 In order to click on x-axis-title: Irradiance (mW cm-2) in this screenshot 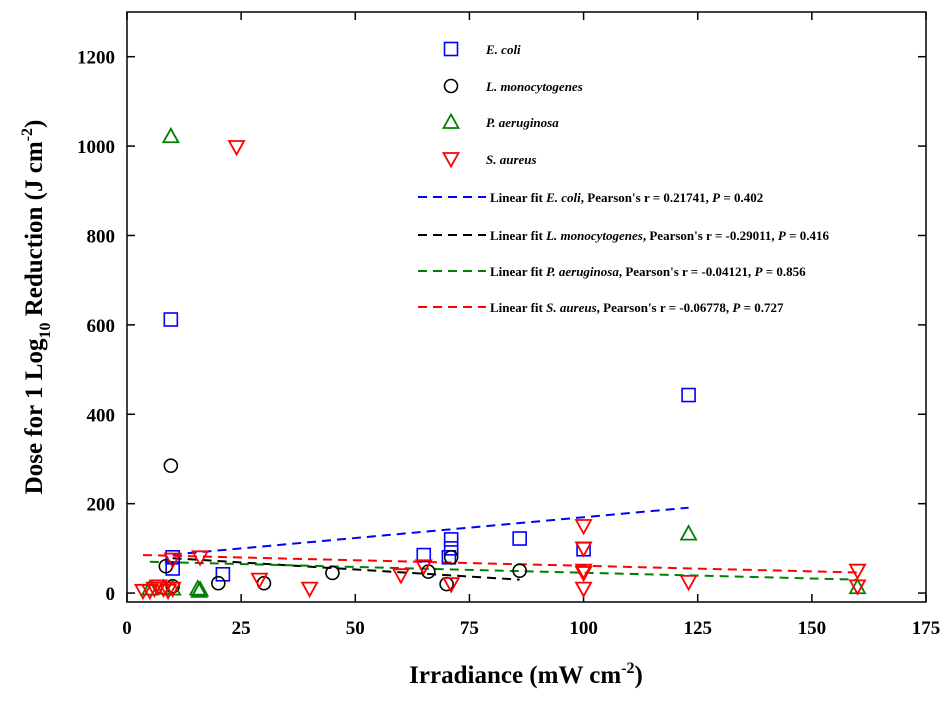, I will do `click(526, 674)`.